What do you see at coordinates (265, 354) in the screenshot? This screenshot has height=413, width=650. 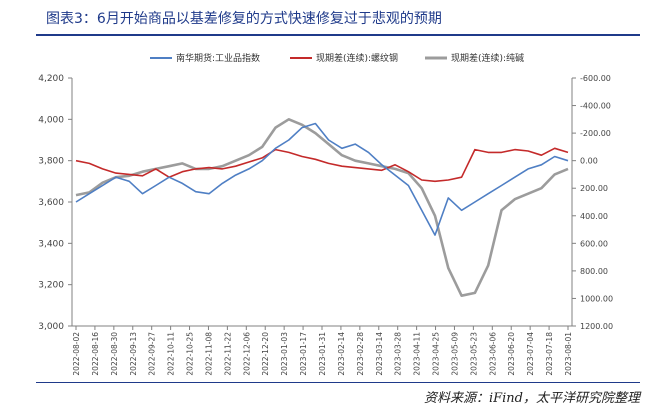 I see `x-tick-label: 2022-12-20` at bounding box center [265, 354].